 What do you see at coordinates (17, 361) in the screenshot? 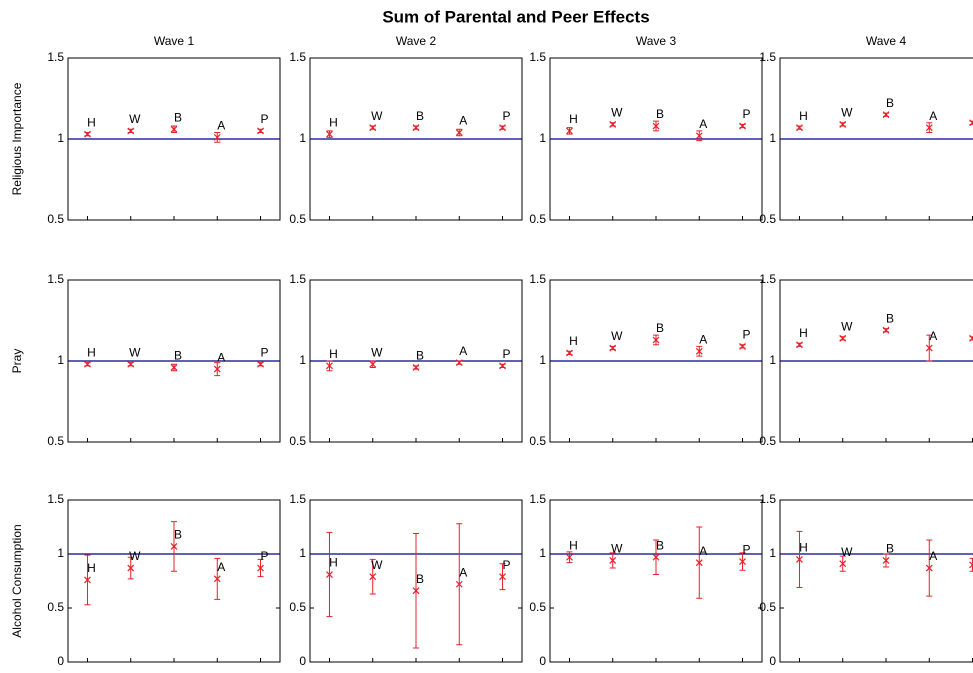
I see `y-axis-label: Pray` at bounding box center [17, 361].